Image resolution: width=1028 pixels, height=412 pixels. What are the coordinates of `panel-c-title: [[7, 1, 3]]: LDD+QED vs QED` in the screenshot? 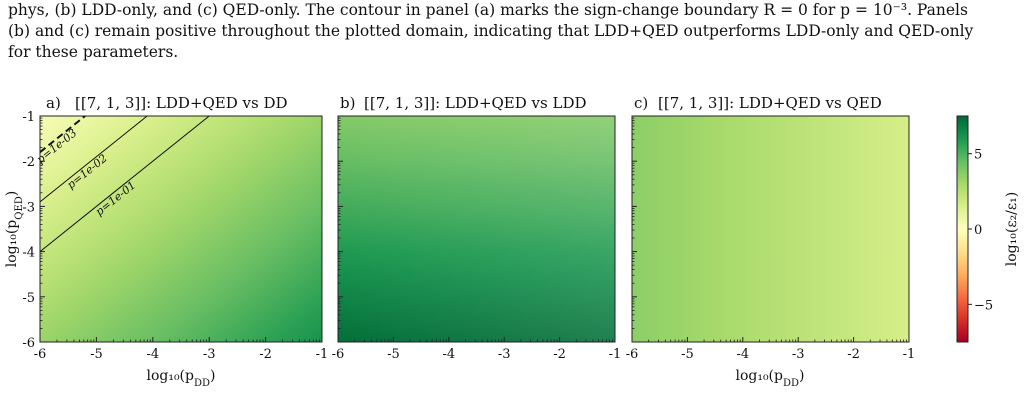 It's located at (770, 103).